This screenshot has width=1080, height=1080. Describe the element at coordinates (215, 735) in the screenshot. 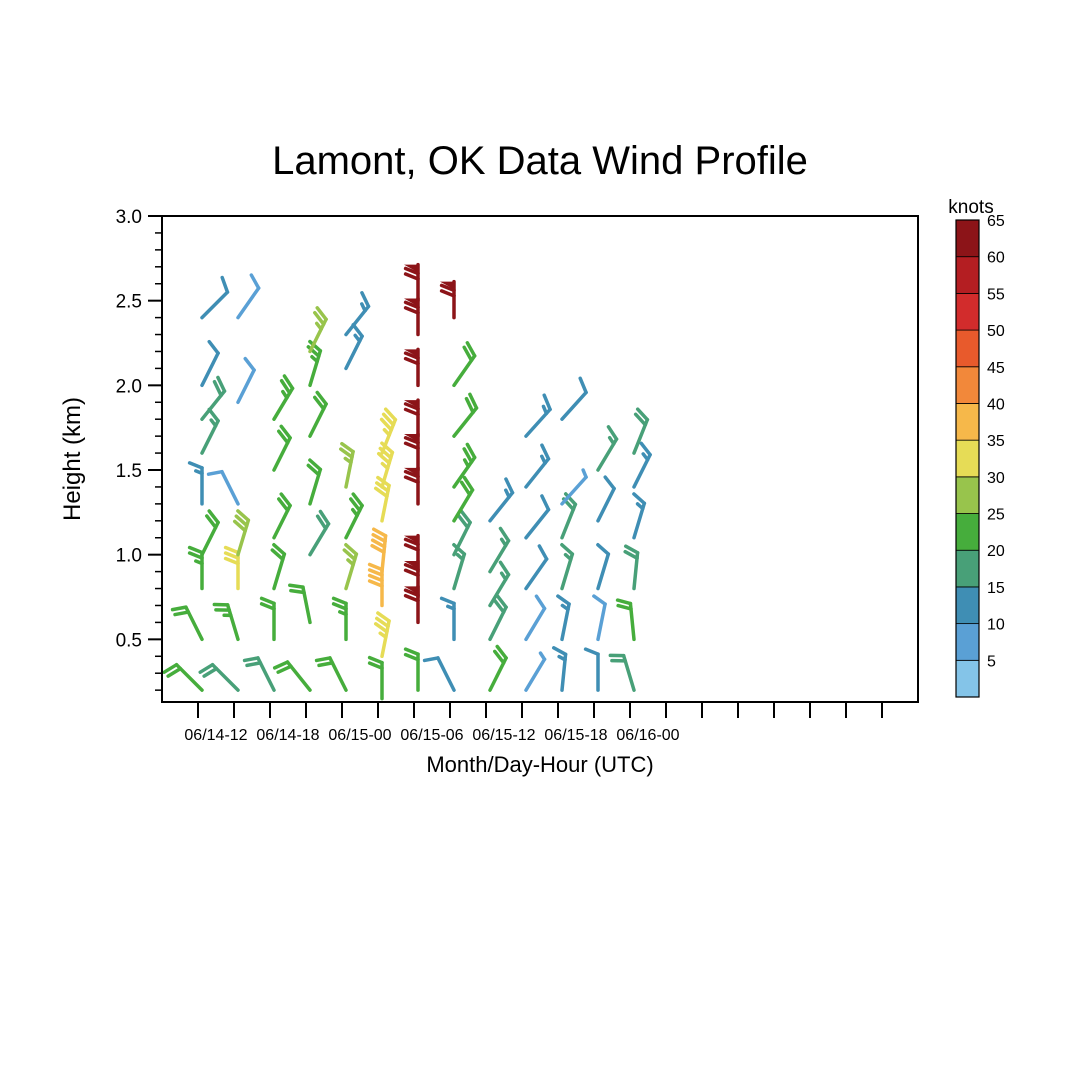

I see `x-tick-label: 06/14-12` at that location.